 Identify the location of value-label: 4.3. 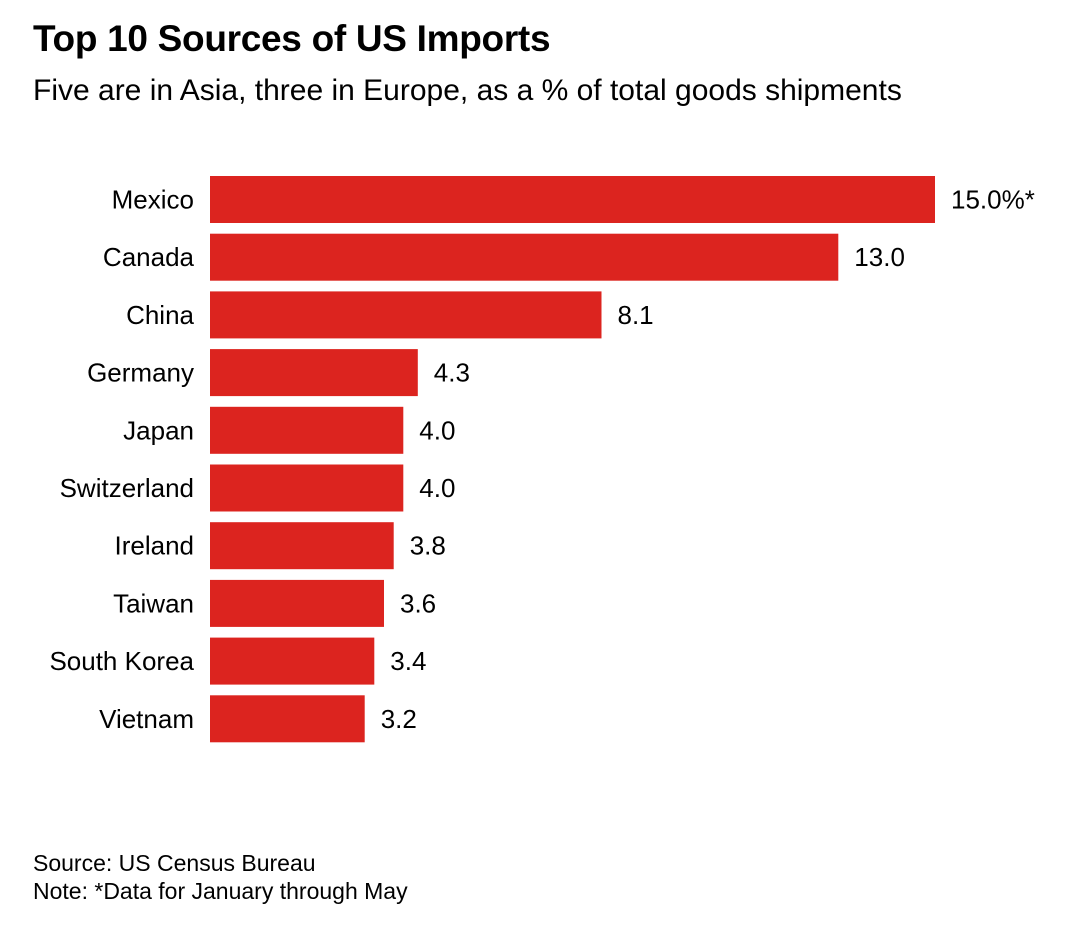
(452, 373).